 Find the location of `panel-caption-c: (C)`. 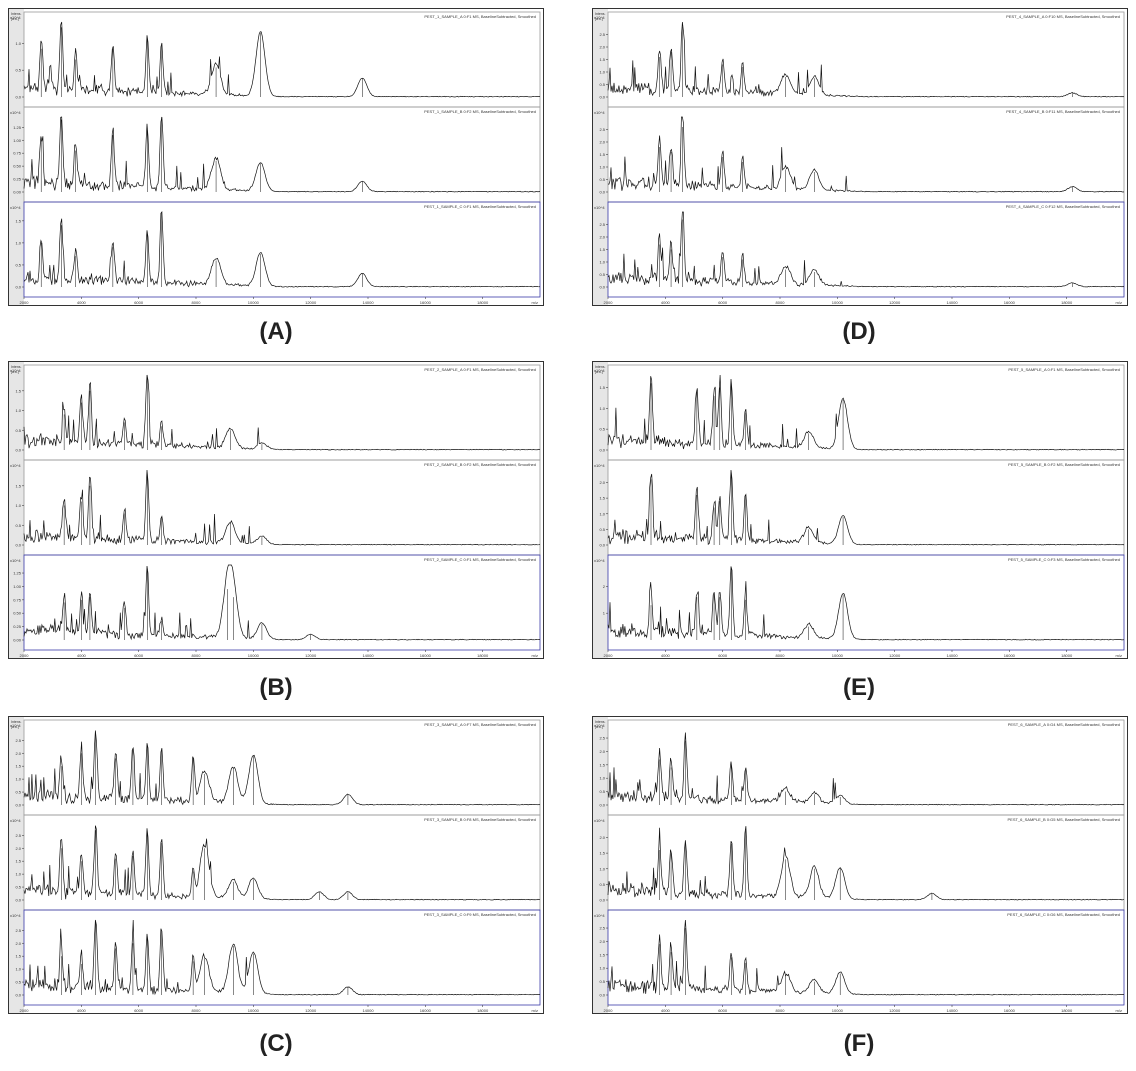

panel-caption-c: (C) is located at coordinates (276, 1043).